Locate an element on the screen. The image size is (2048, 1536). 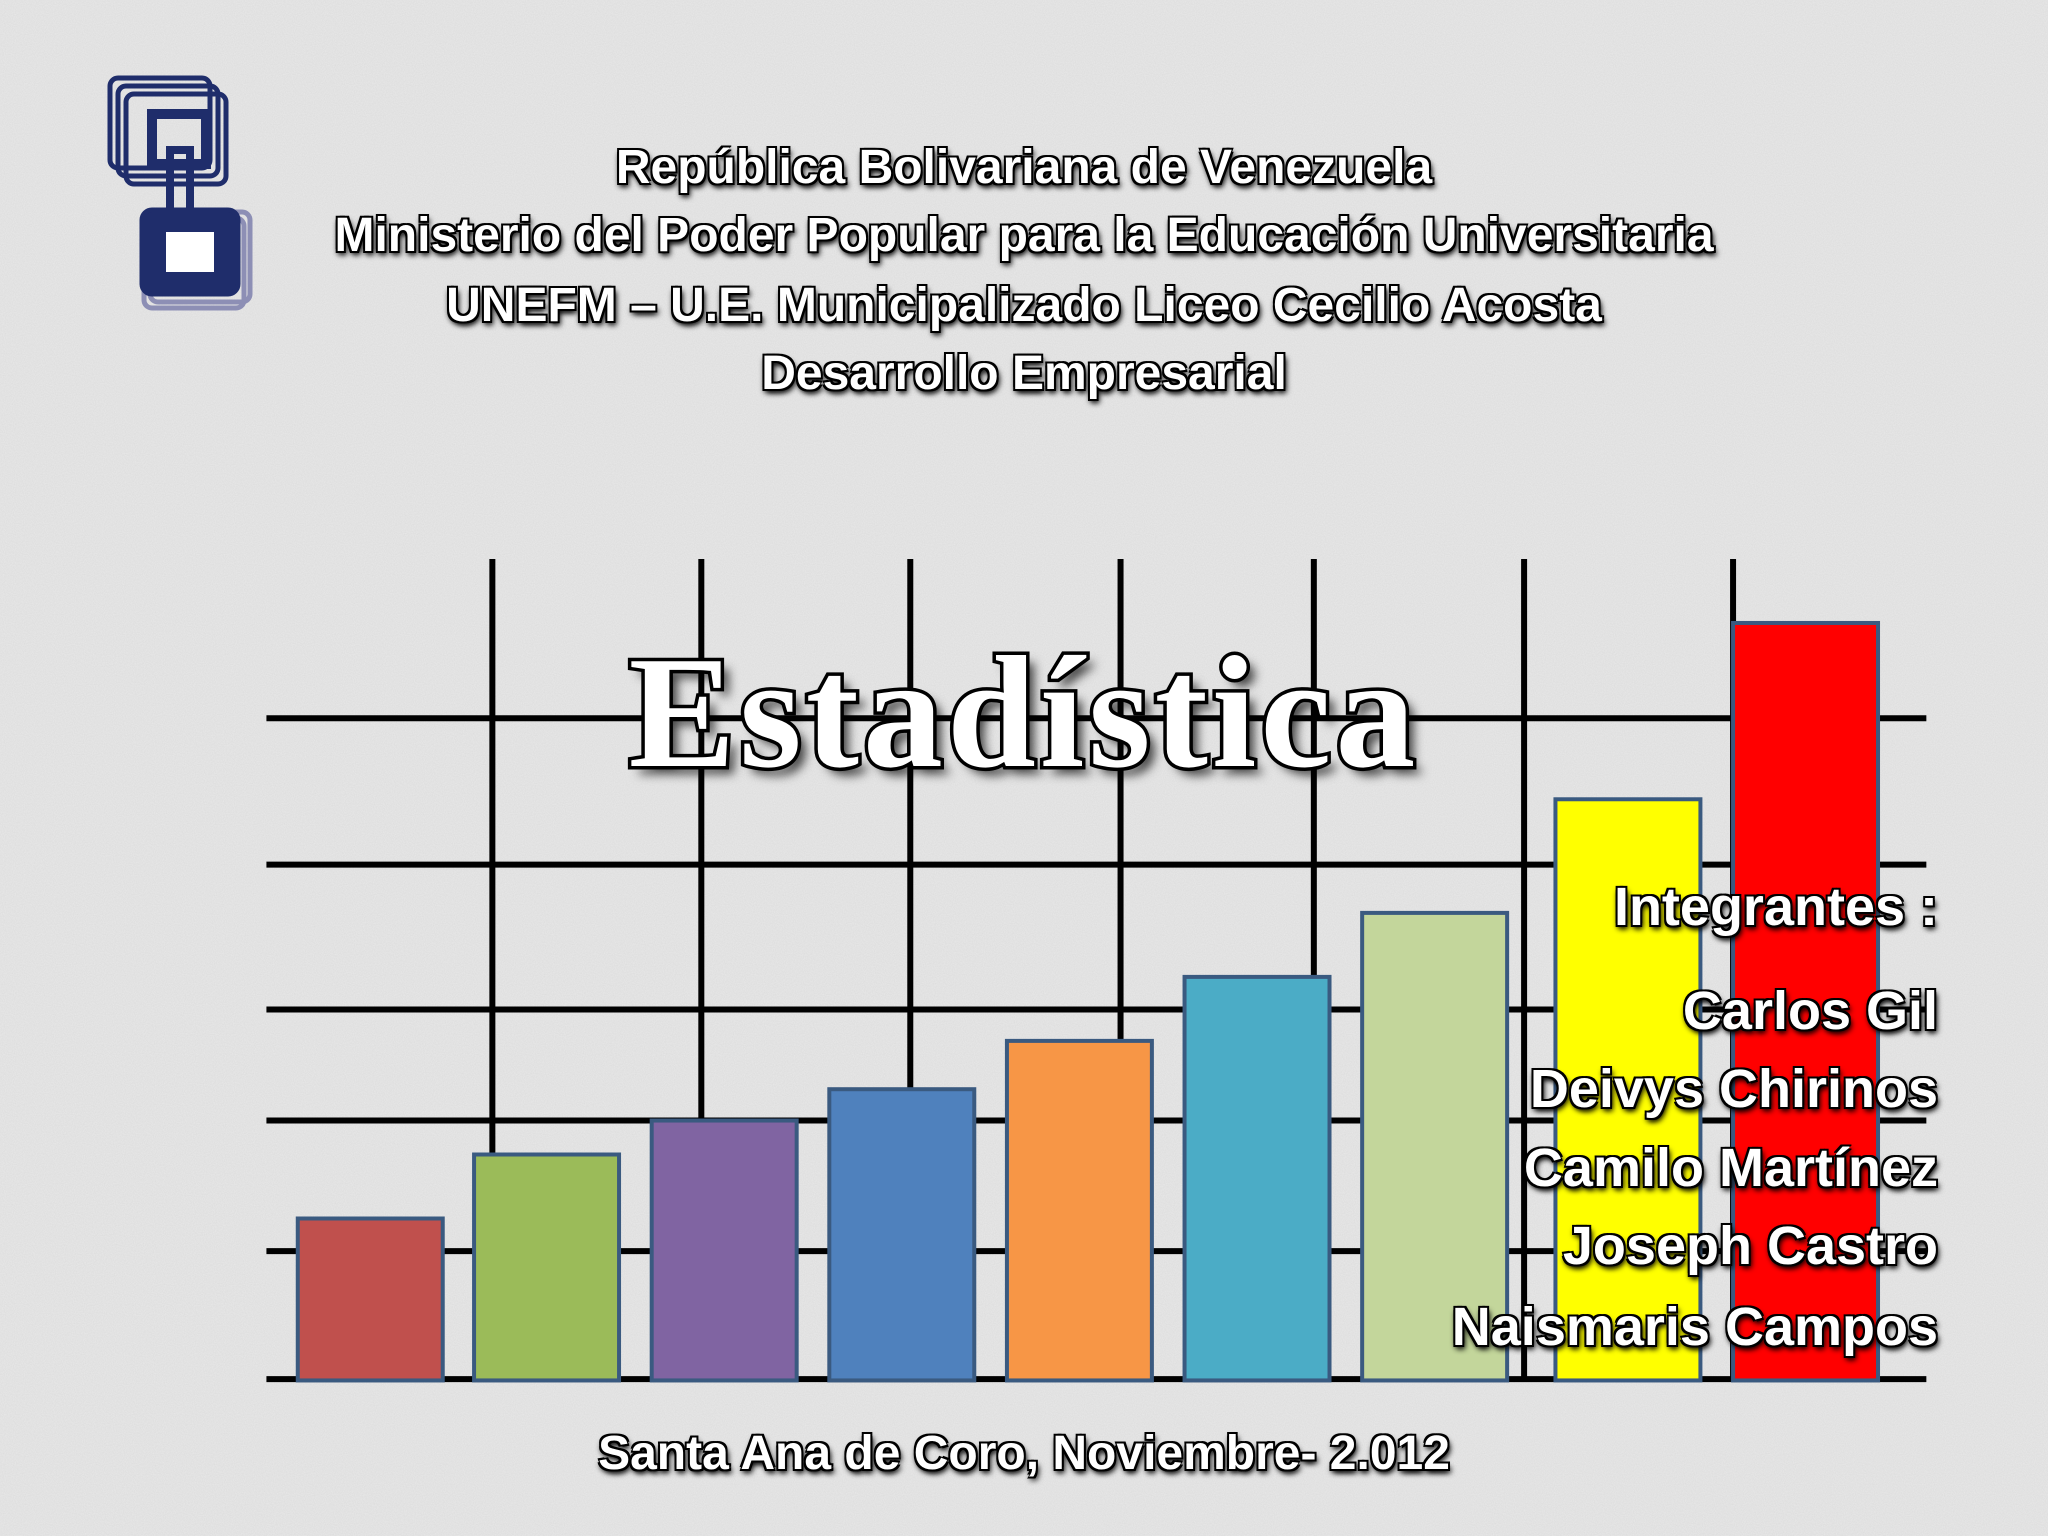
title: Estadística is located at coordinates (1022, 712).